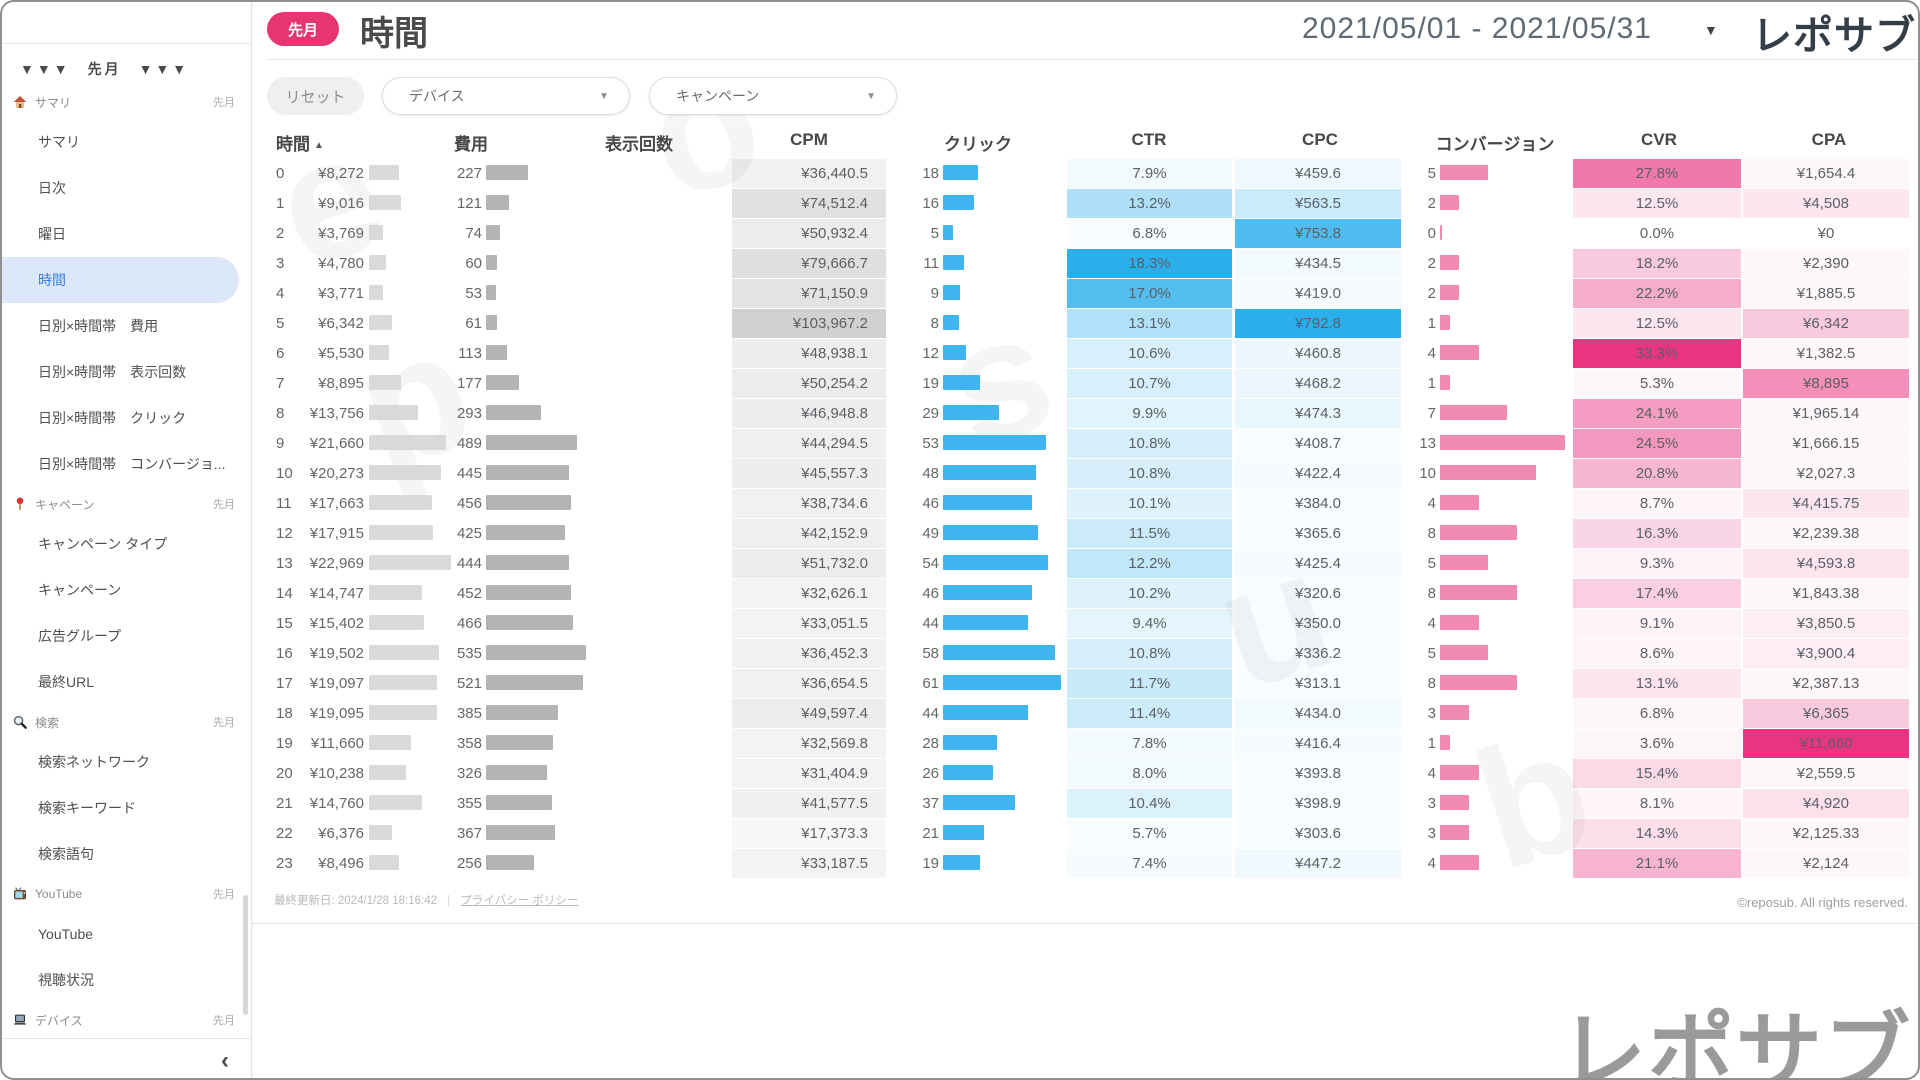 This screenshot has width=1920, height=1080. Describe the element at coordinates (66, 980) in the screenshot. I see `sidebar-item: 視聴状況` at that location.